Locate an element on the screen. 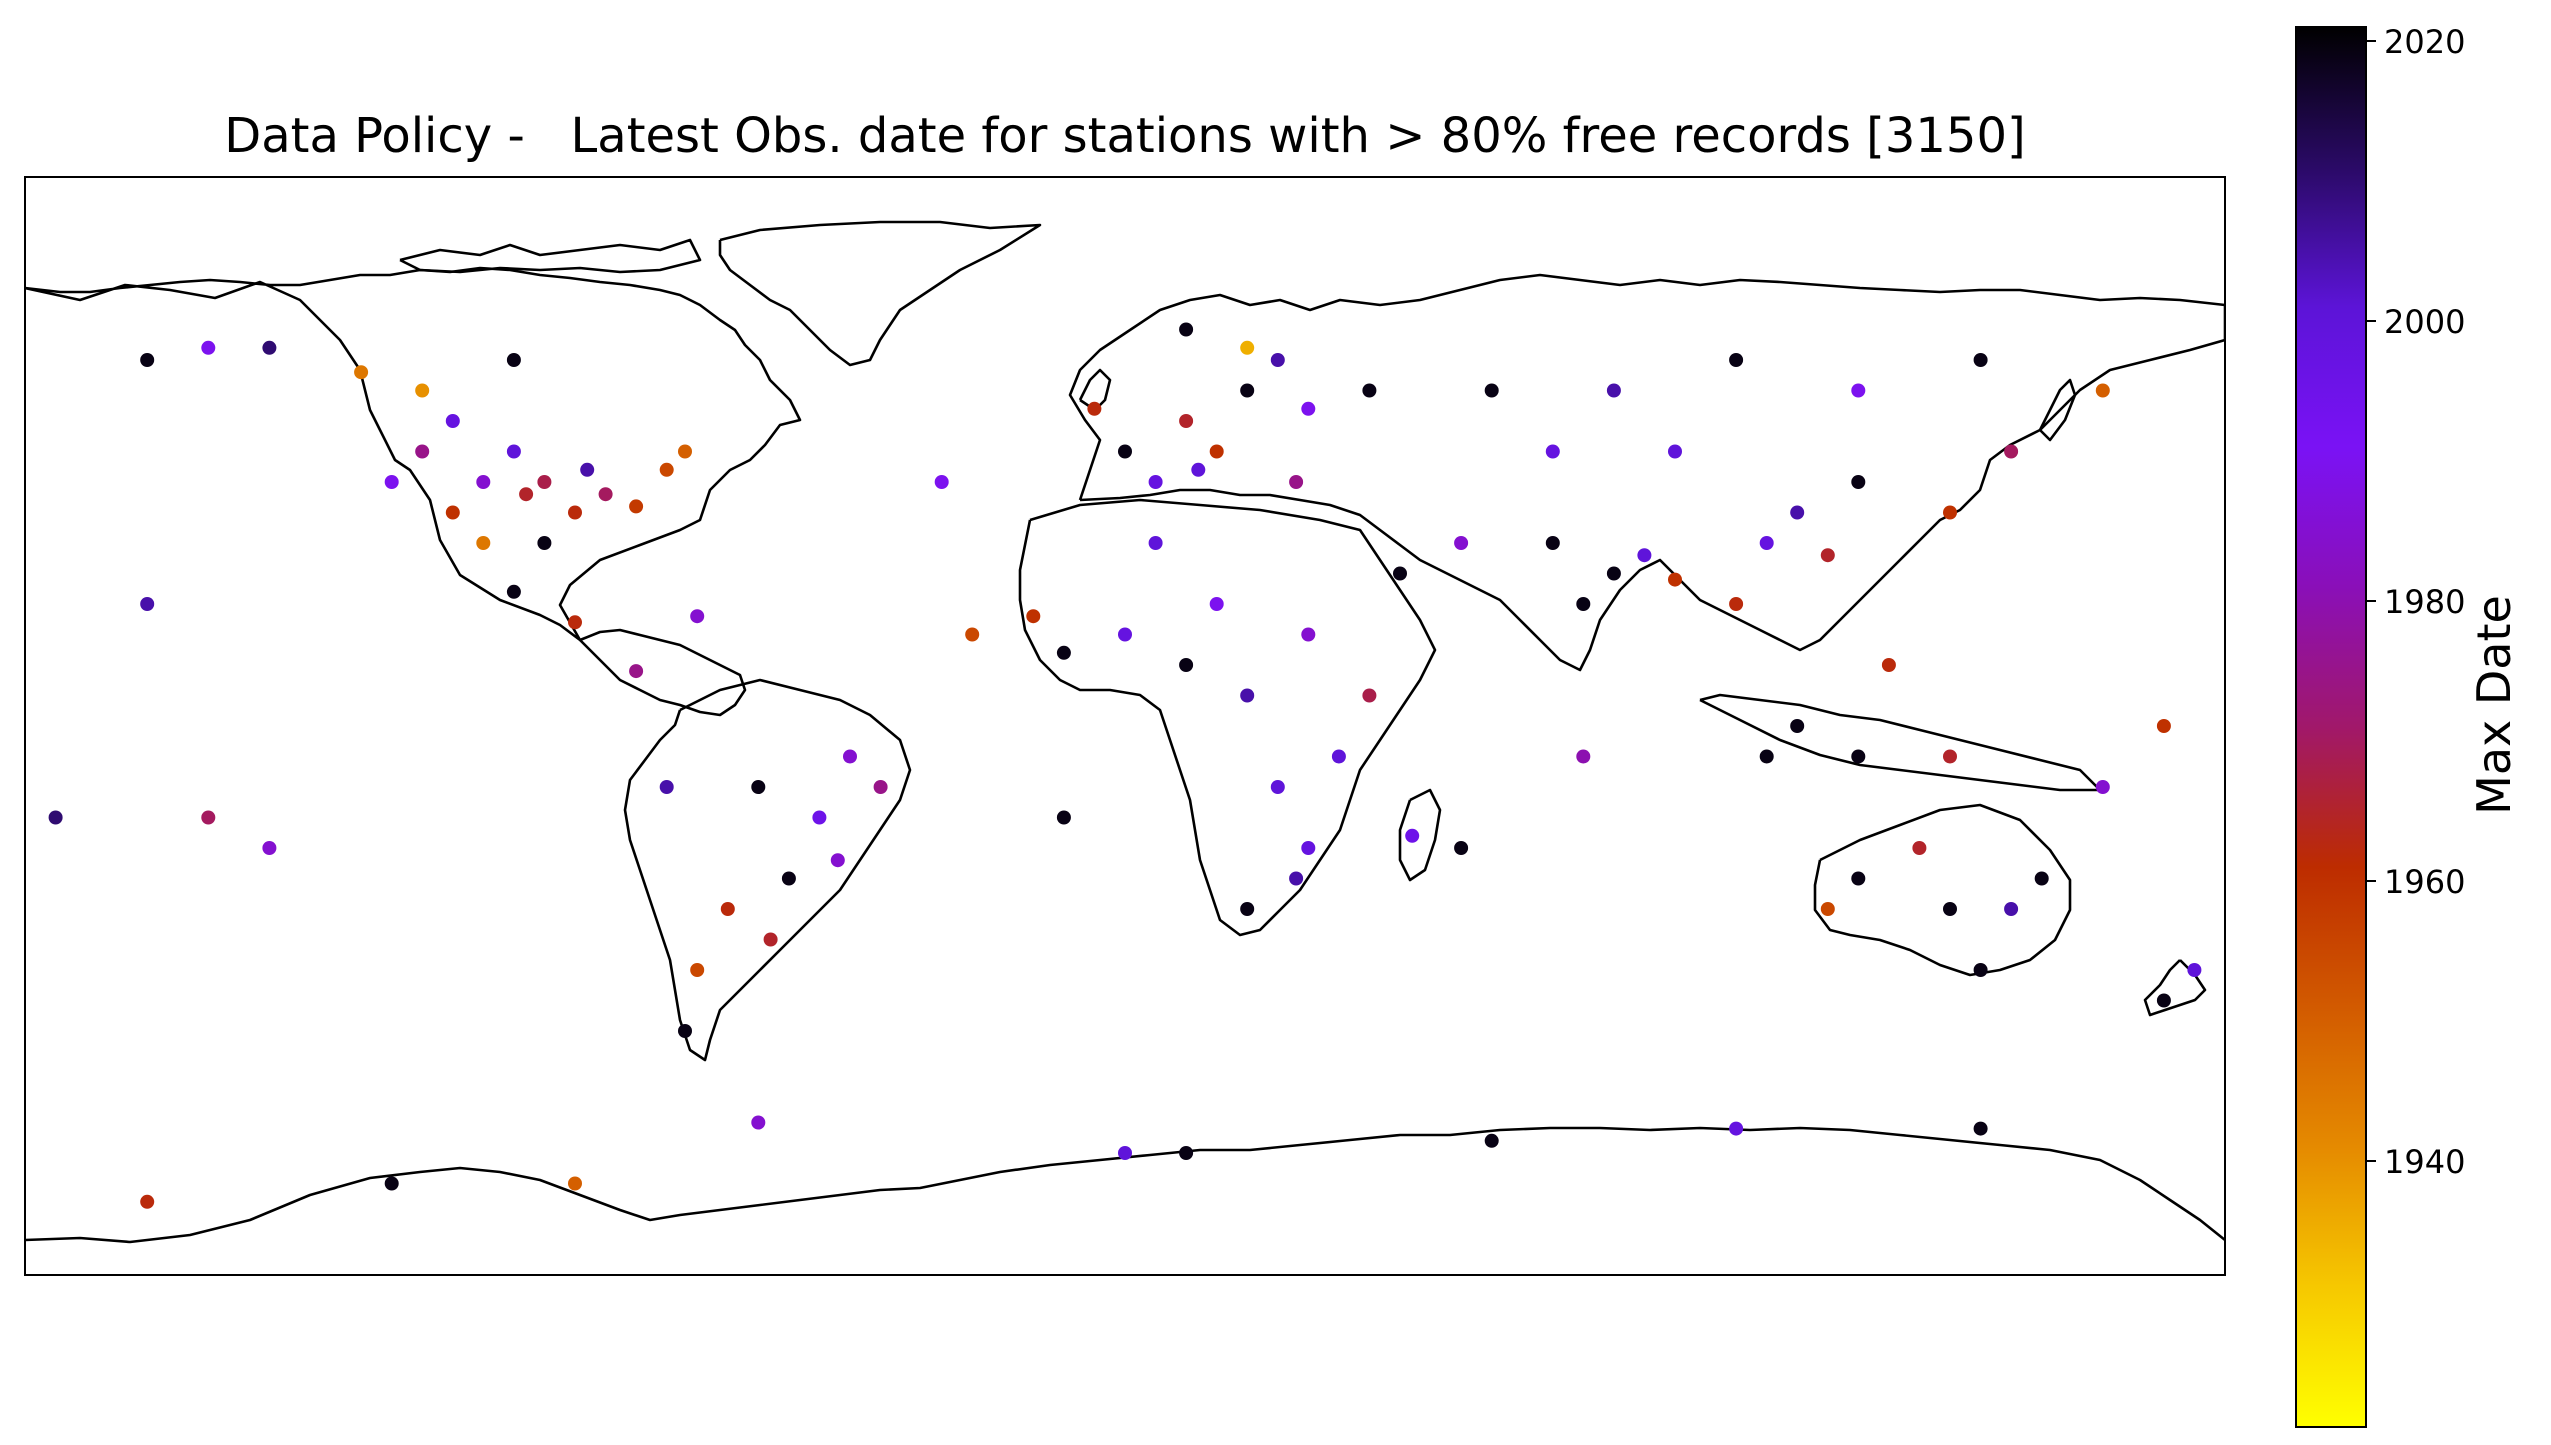  coastline-madagascar is located at coordinates (1420, 835).